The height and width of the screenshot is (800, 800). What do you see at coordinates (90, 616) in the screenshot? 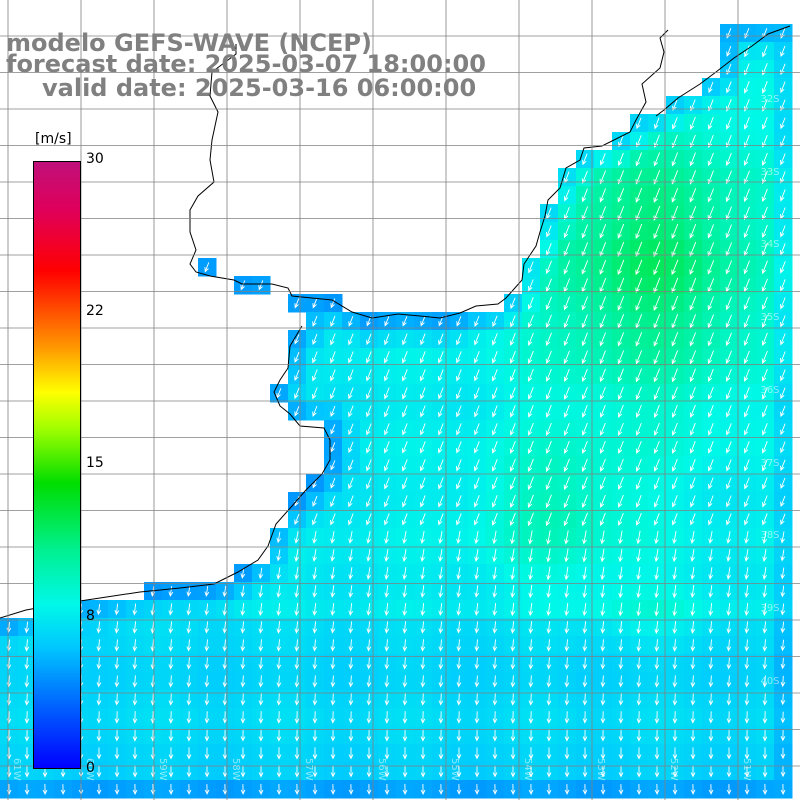
I see `colorbar-tick-label: 8` at bounding box center [90, 616].